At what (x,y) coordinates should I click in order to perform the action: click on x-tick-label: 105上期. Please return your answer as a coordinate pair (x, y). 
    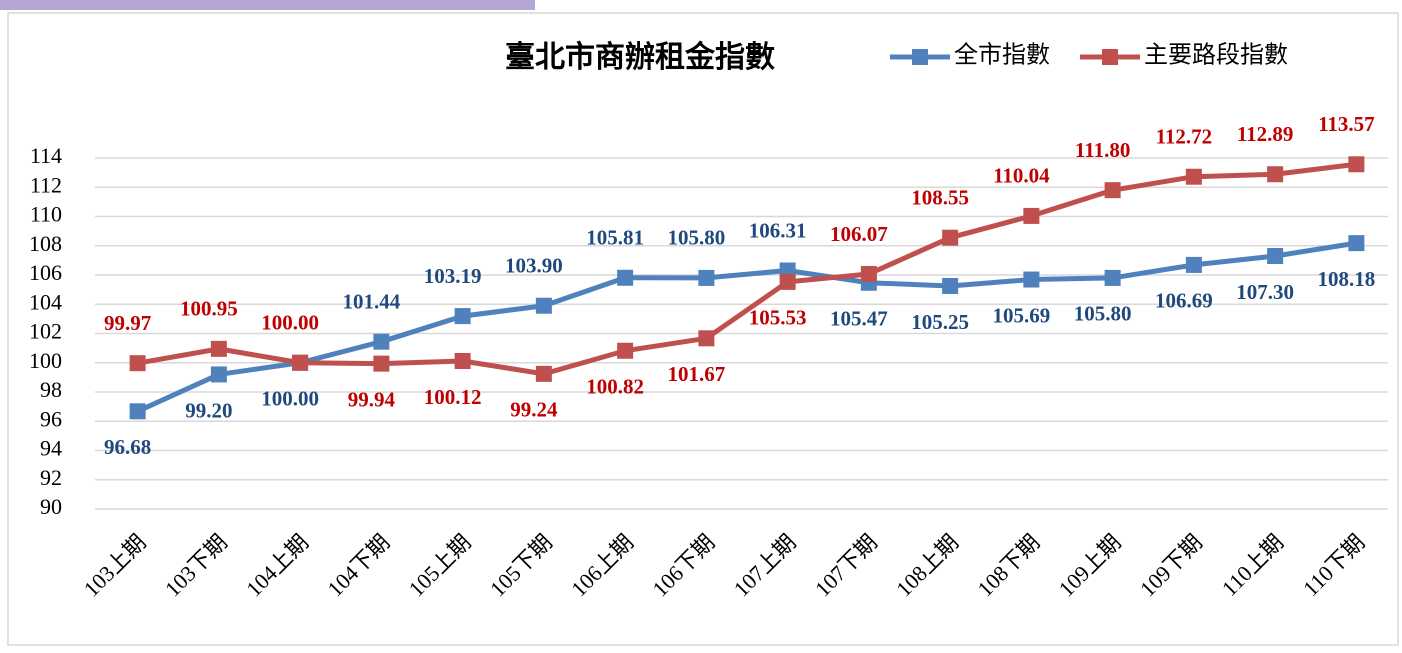
    Looking at the image, I should click on (440, 565).